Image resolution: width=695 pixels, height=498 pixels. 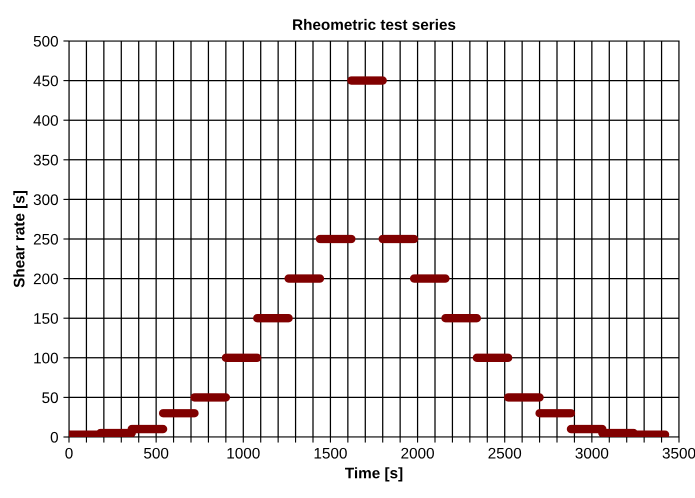 I want to click on y-tick-label: 300, so click(x=46, y=200).